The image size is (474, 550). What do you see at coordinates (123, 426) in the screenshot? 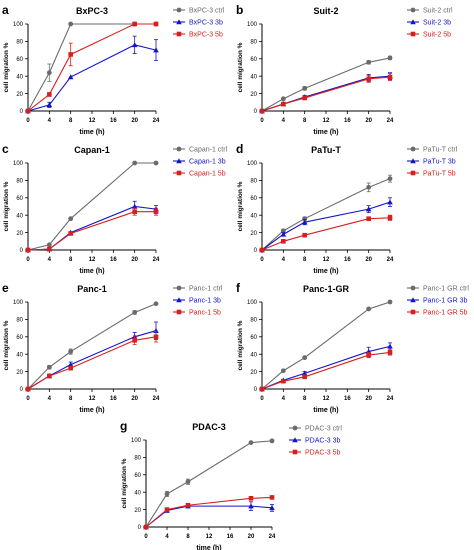
I see `panel-letter: g` at bounding box center [123, 426].